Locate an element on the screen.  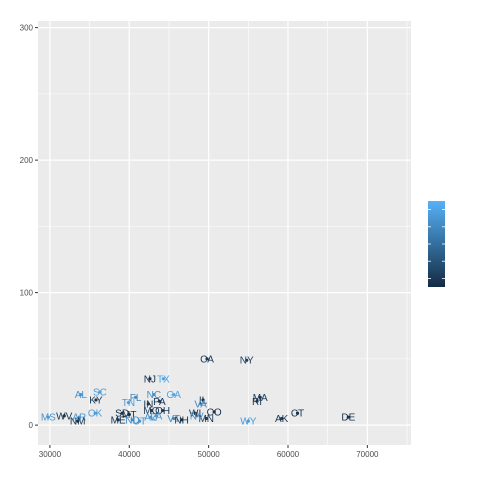
point-label: UT is located at coordinates (139, 422).